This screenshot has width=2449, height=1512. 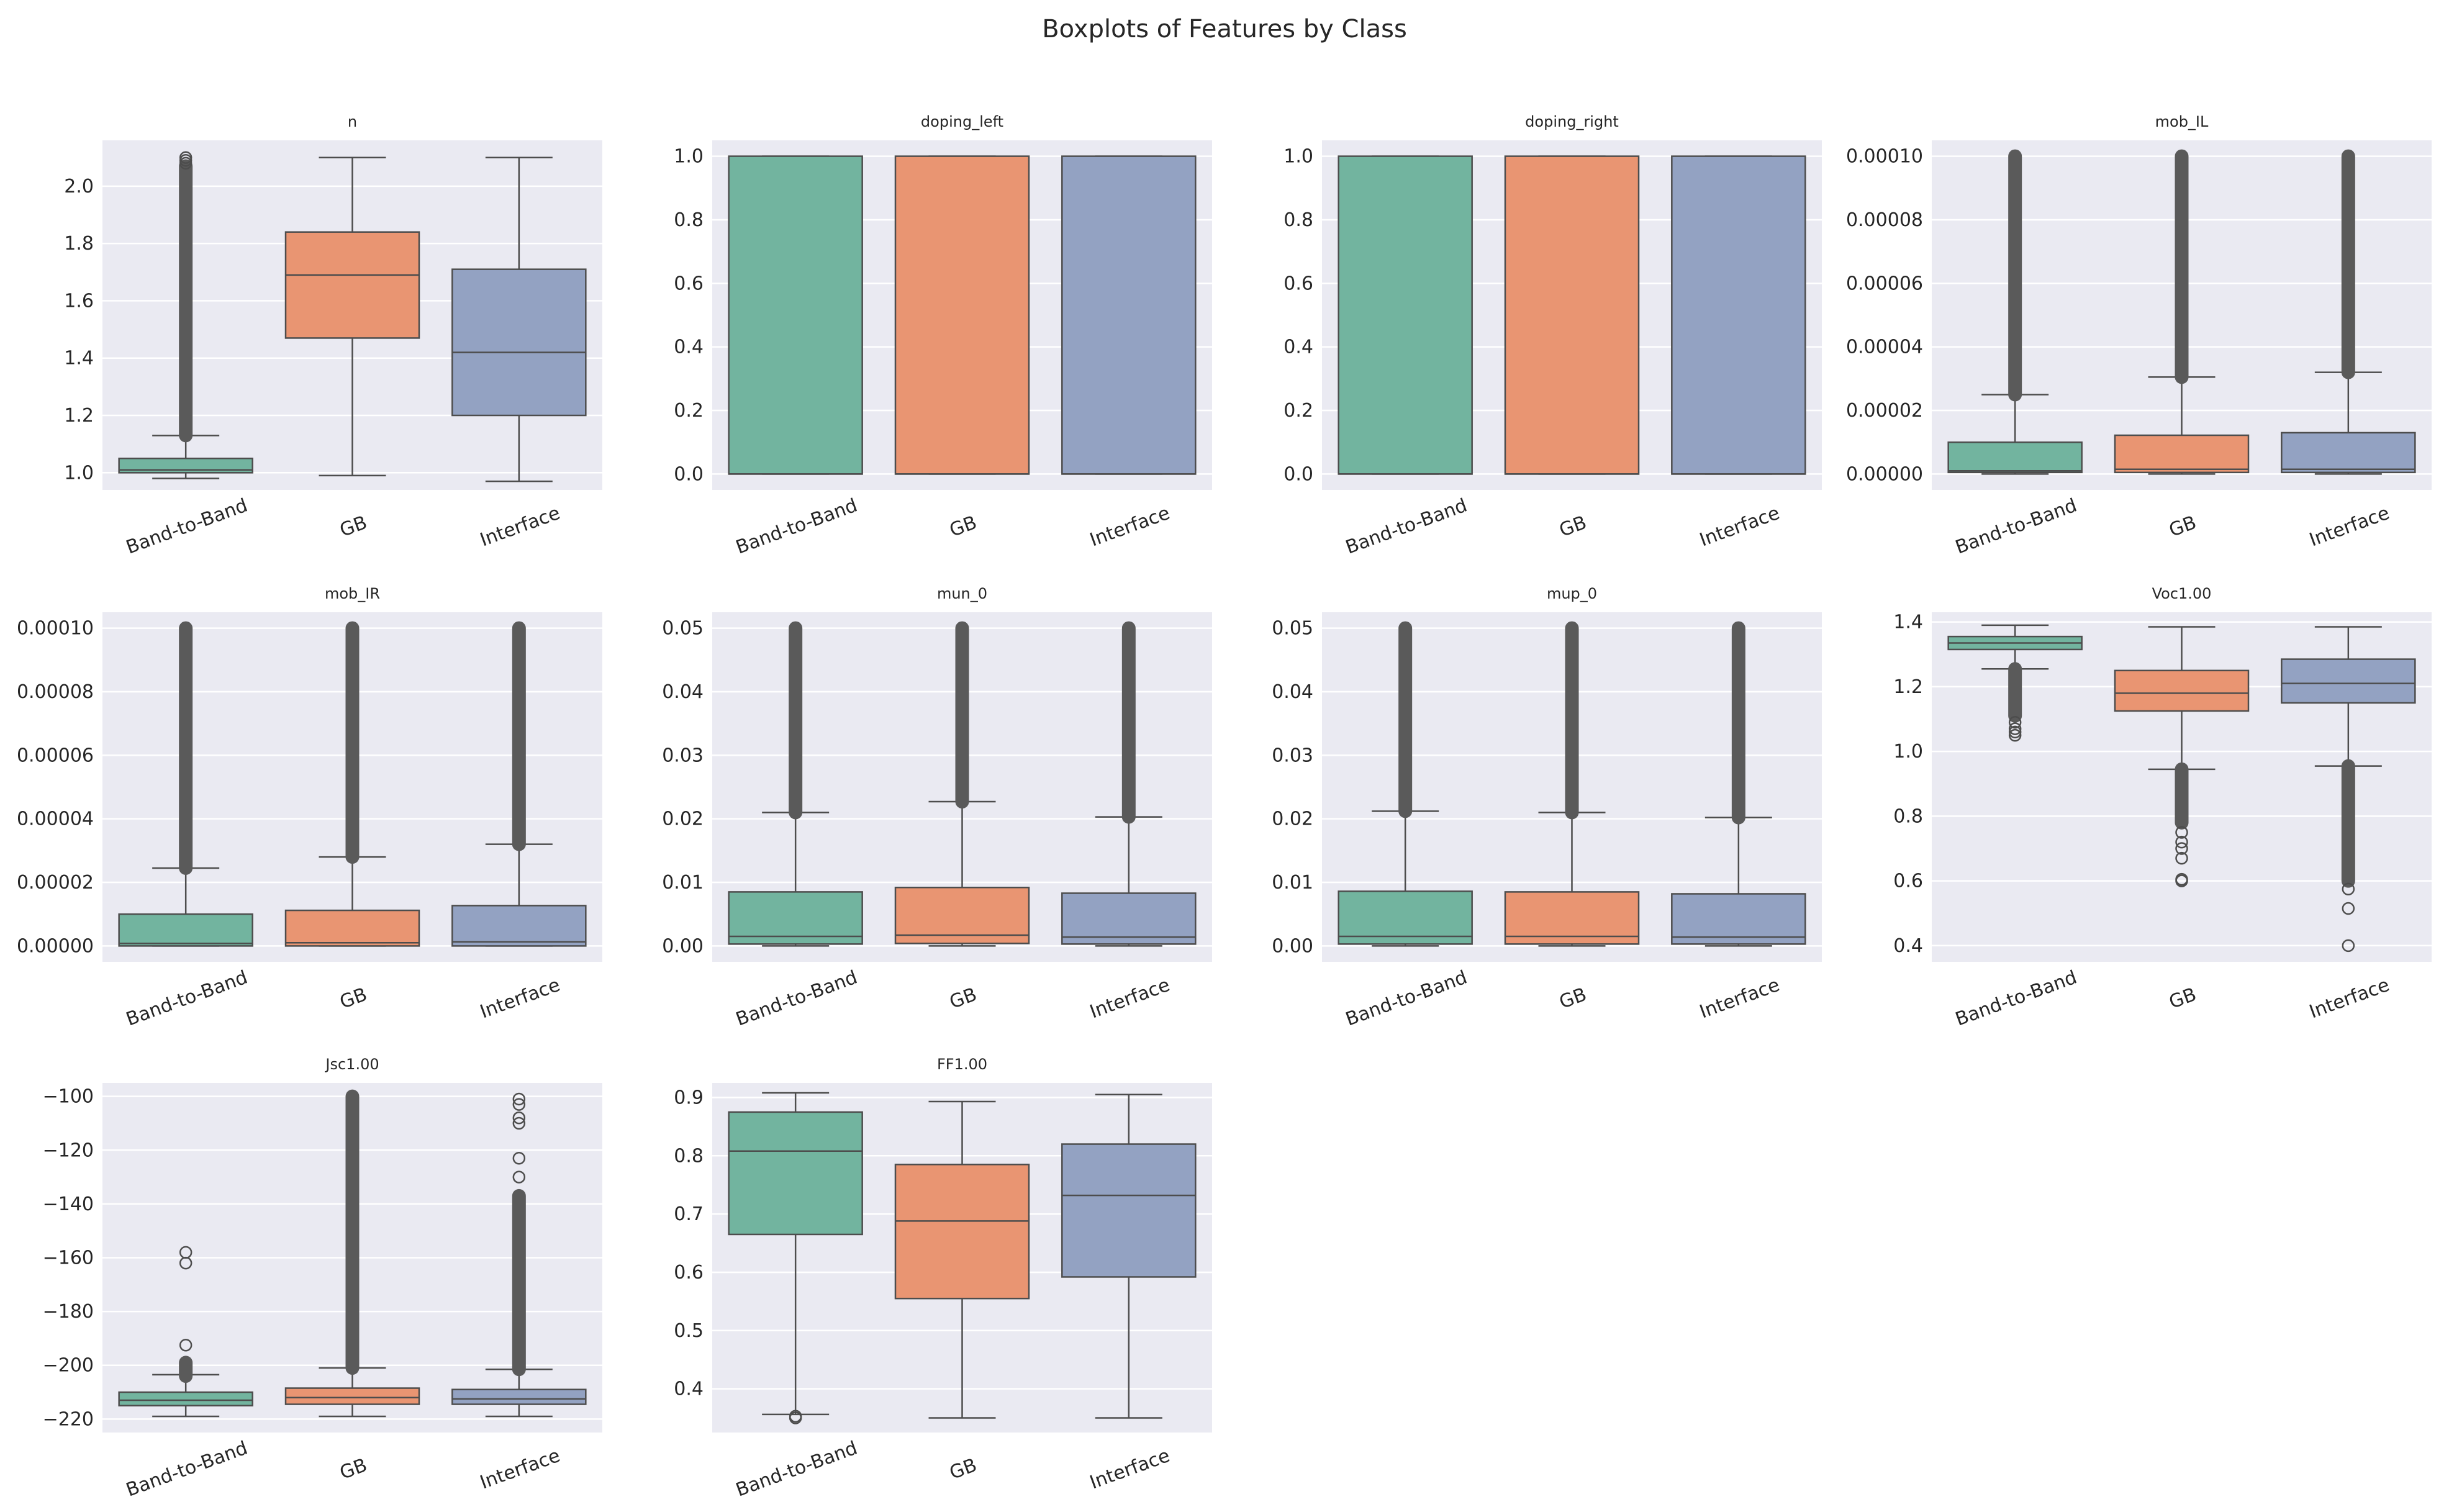 What do you see at coordinates (68, 1312) in the screenshot?
I see `y-tick-label: −180` at bounding box center [68, 1312].